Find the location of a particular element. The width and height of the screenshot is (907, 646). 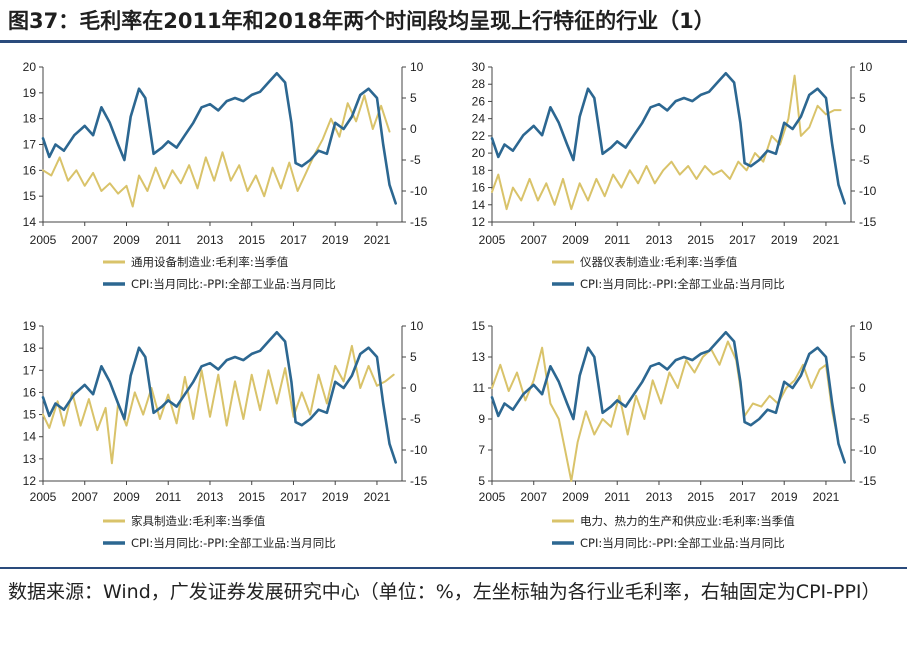

left-tick-label: 24 is located at coordinates (479, 119).